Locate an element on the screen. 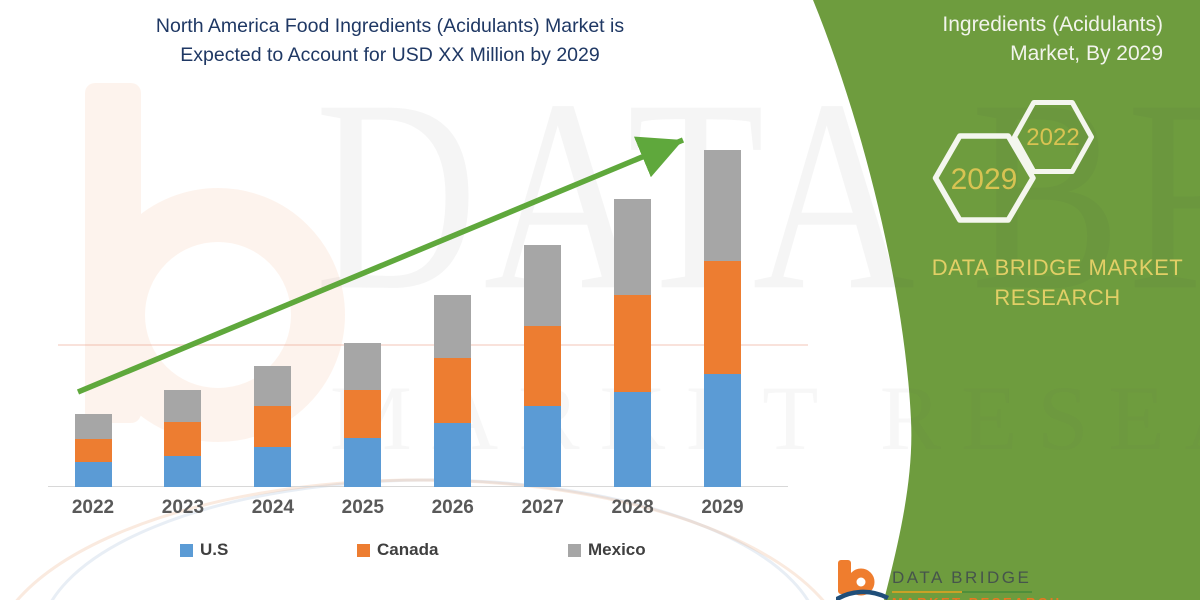  x-axis-label-2029: 2029 is located at coordinates (722, 507).